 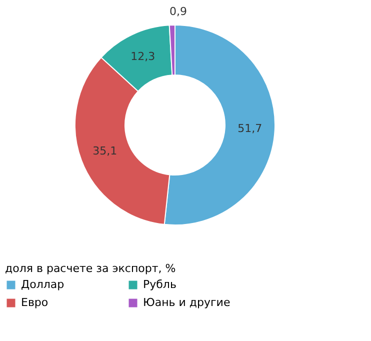 I want to click on legend-label: Доллар, so click(x=42, y=284).